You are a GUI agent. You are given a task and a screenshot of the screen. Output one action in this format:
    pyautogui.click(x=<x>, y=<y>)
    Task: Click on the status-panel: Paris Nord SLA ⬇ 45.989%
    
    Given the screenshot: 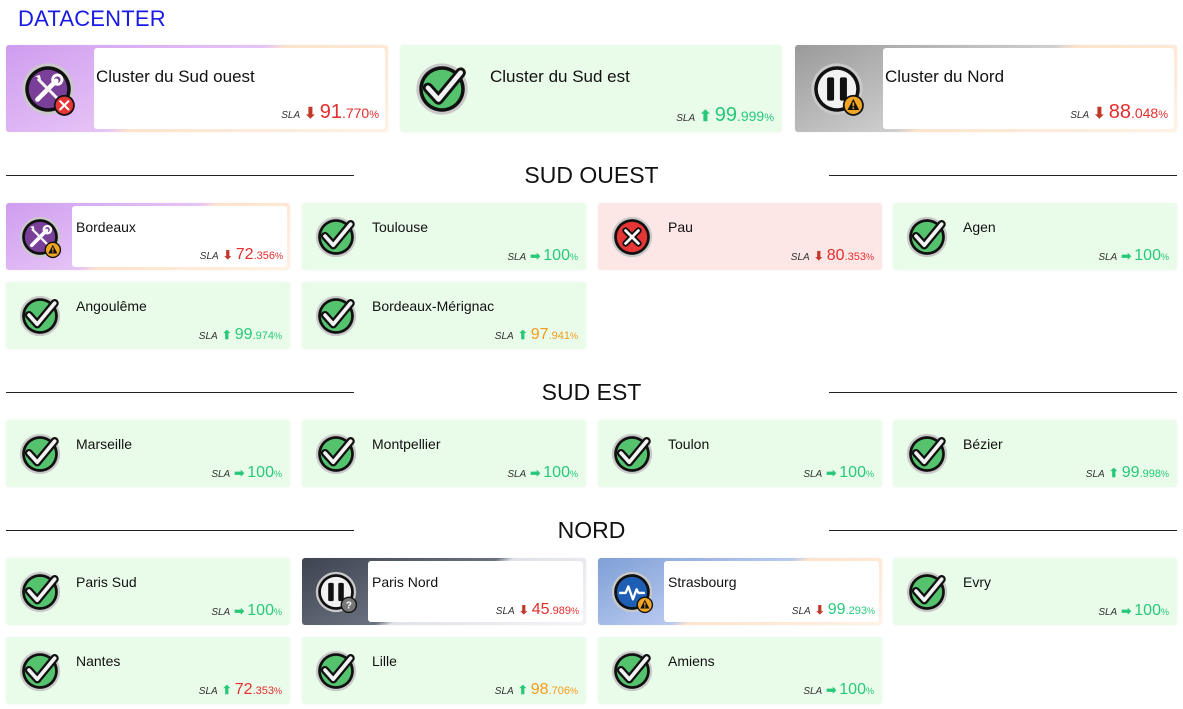 What is the action you would take?
    pyautogui.click(x=475, y=591)
    